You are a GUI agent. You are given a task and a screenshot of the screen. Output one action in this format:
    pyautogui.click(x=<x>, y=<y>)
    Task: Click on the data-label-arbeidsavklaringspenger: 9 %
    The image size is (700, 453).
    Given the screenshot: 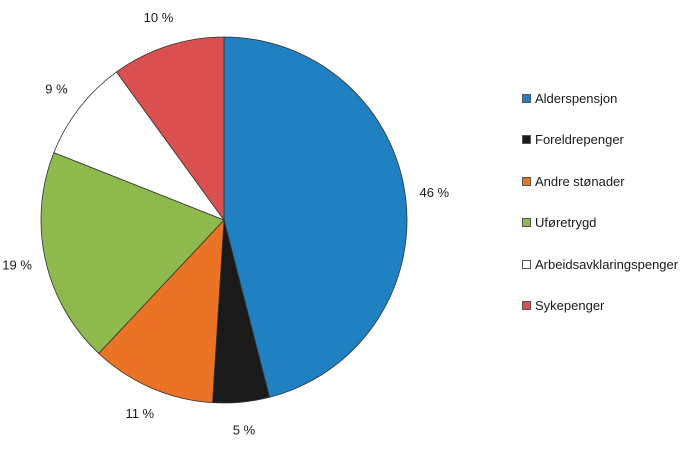 What is the action you would take?
    pyautogui.click(x=56, y=89)
    